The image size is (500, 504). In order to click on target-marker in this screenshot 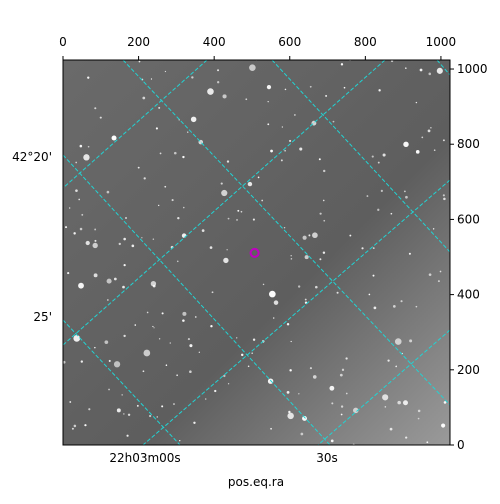, I will do `click(254, 252)`.